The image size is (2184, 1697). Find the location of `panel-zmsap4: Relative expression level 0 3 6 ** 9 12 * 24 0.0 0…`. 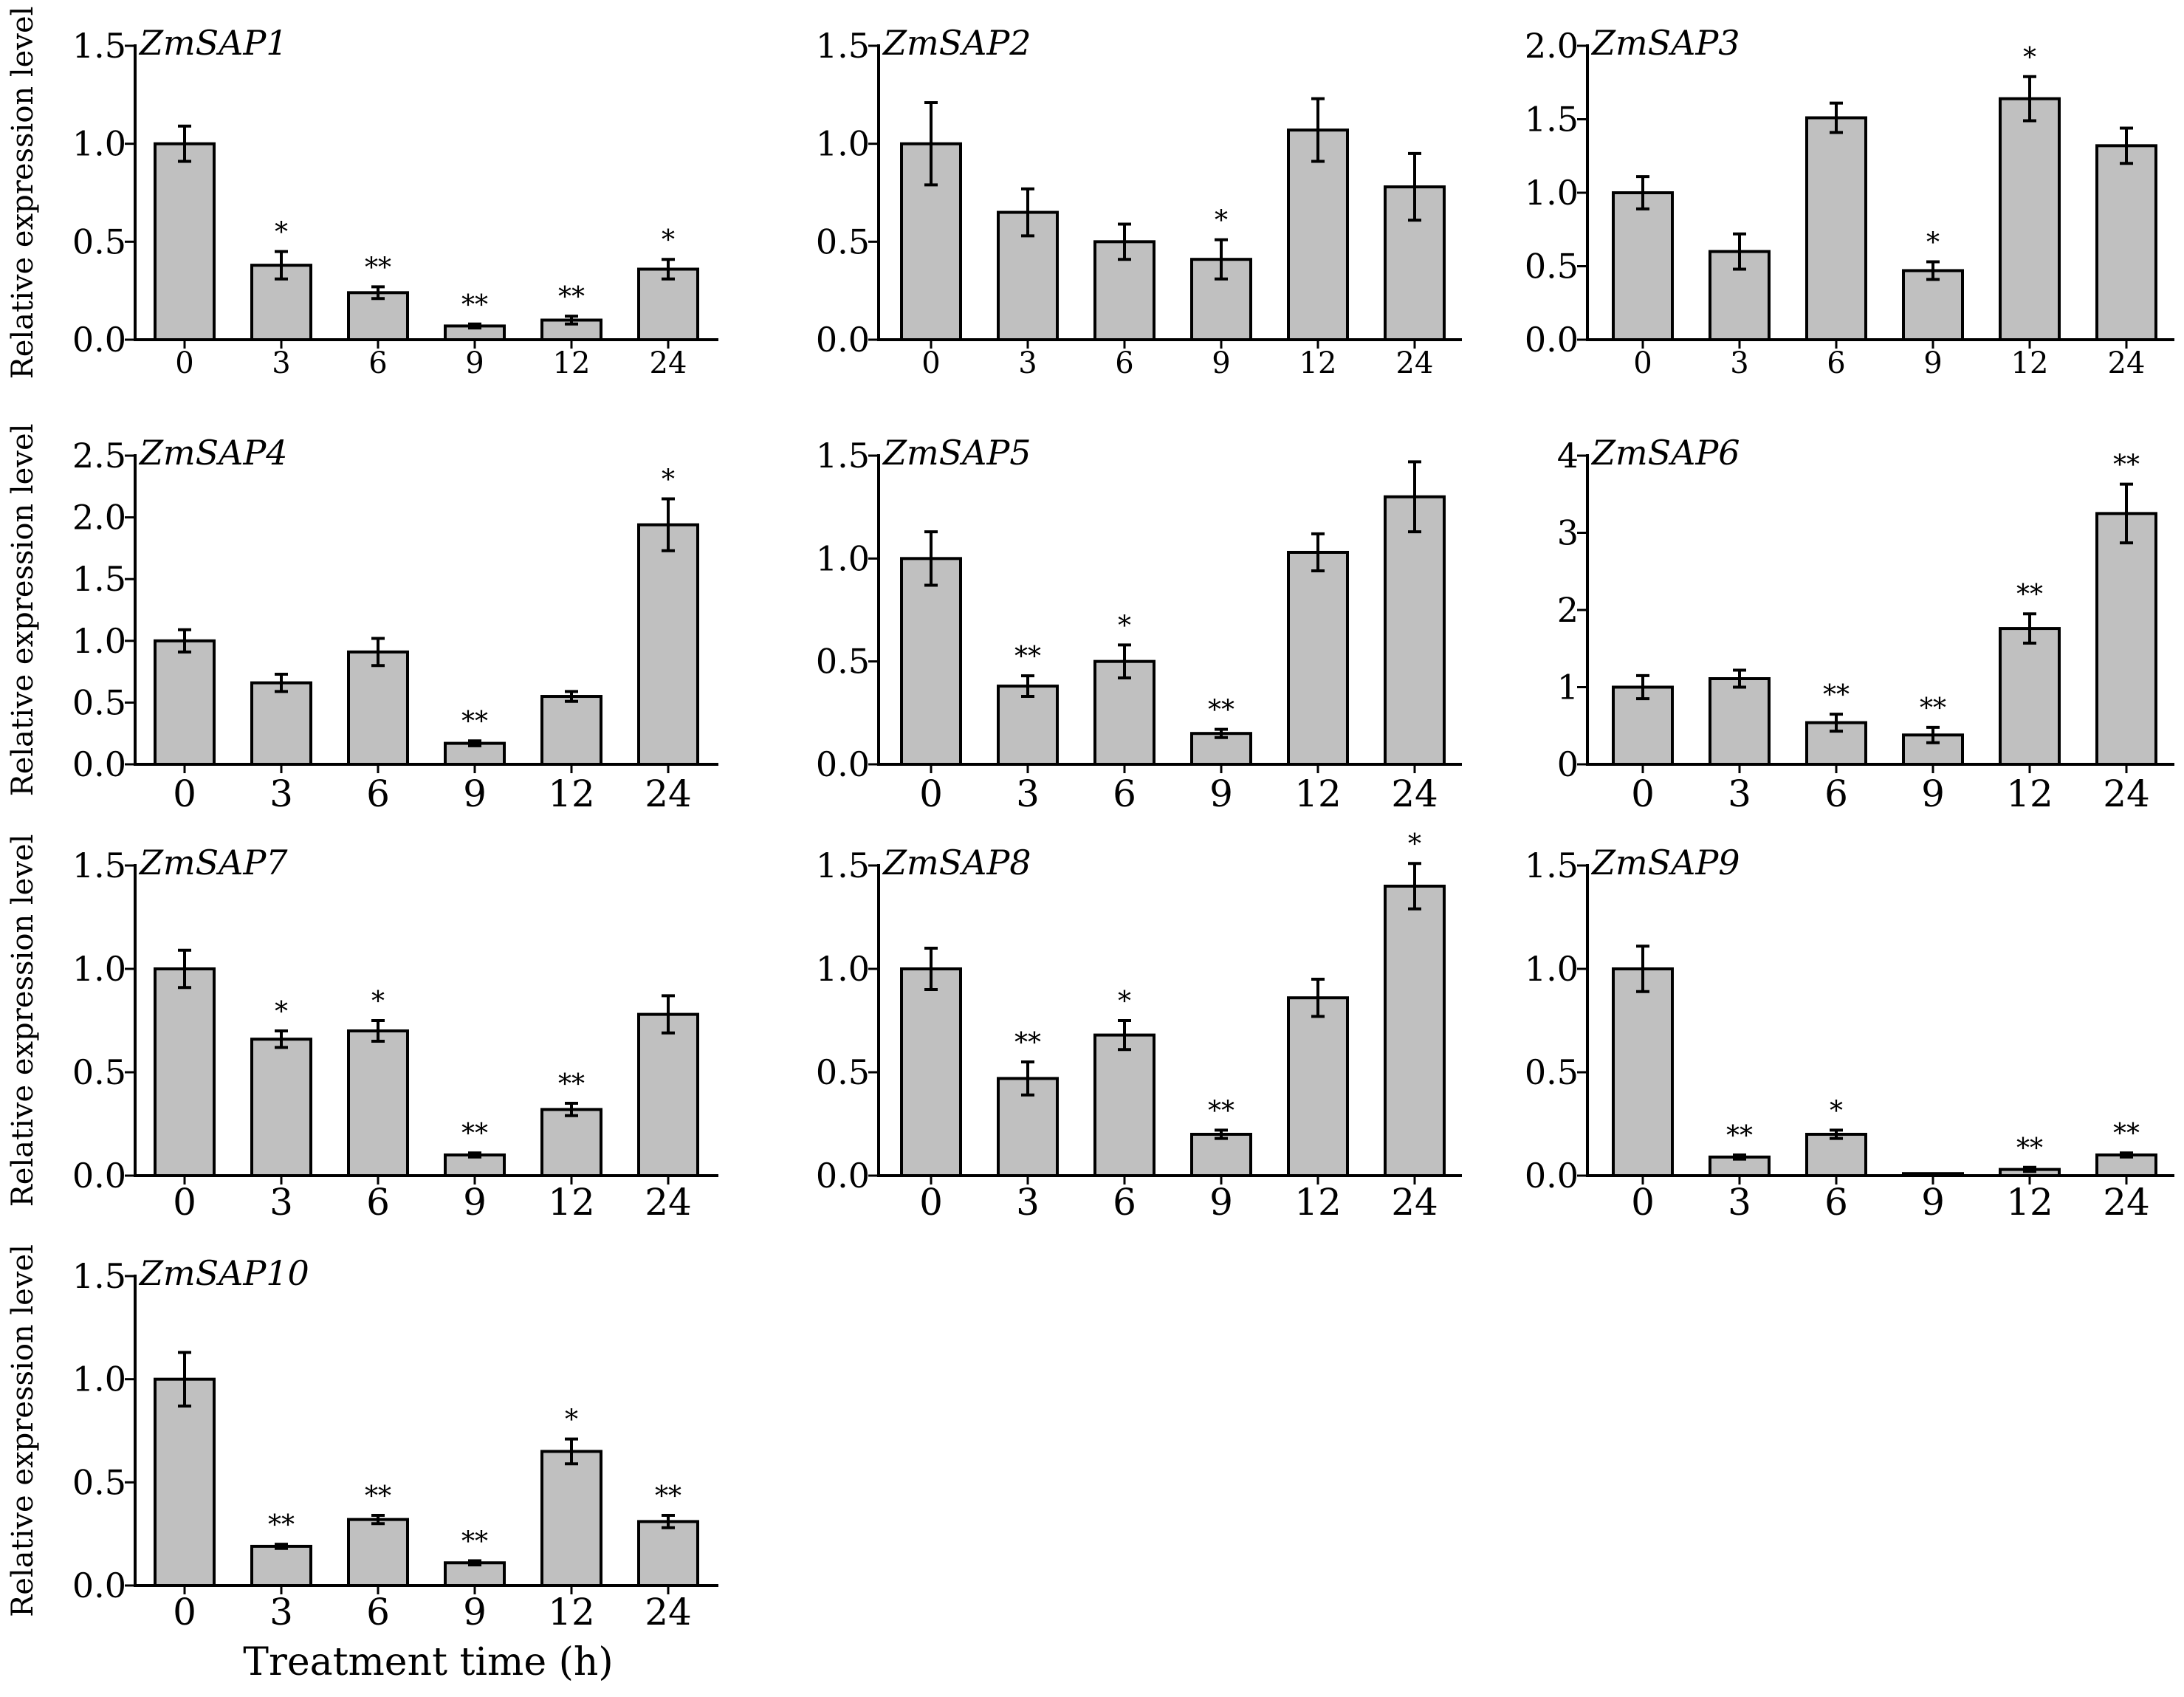

panel-zmsap4: Relative expression level 0 3 6 ** 9 12 * 24 0.0 0… is located at coordinates (362, 619).